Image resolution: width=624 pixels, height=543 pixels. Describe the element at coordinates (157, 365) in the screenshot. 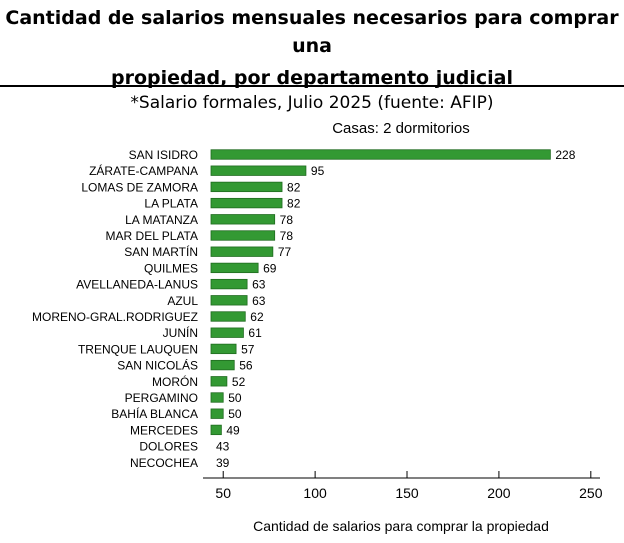

I see `category-label: SAN NICOLÁS` at that location.